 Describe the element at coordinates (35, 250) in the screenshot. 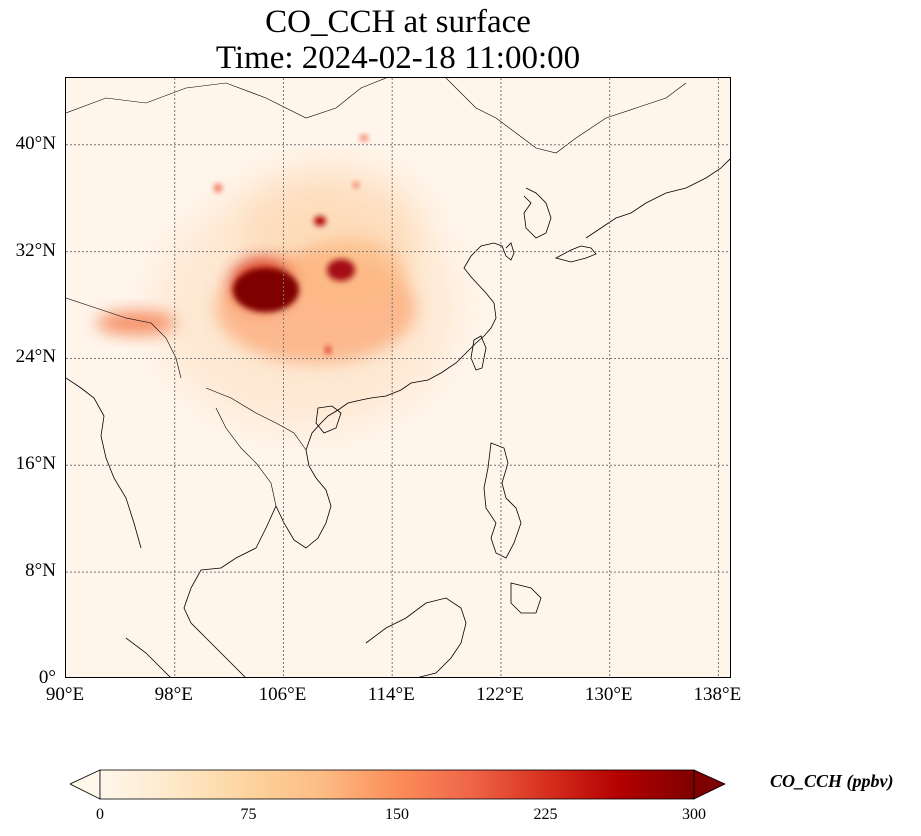

I see `lat-tick-label: 32°N` at that location.